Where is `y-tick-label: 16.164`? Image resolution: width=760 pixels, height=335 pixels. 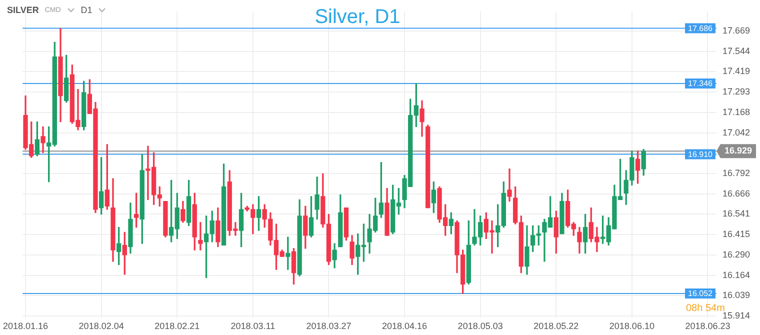
y-tick-label: 16.164 is located at coordinates (736, 275).